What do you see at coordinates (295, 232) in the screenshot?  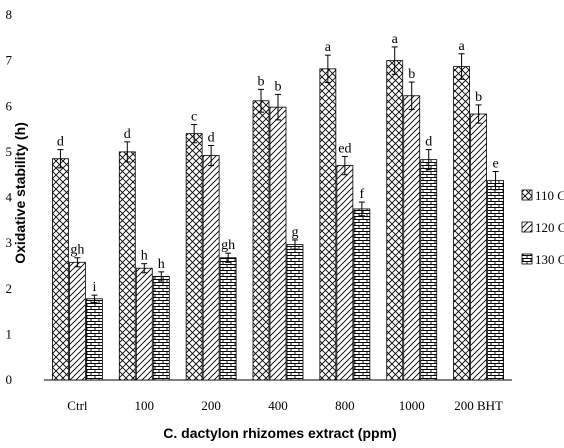 I see `significance-letter: g` at bounding box center [295, 232].